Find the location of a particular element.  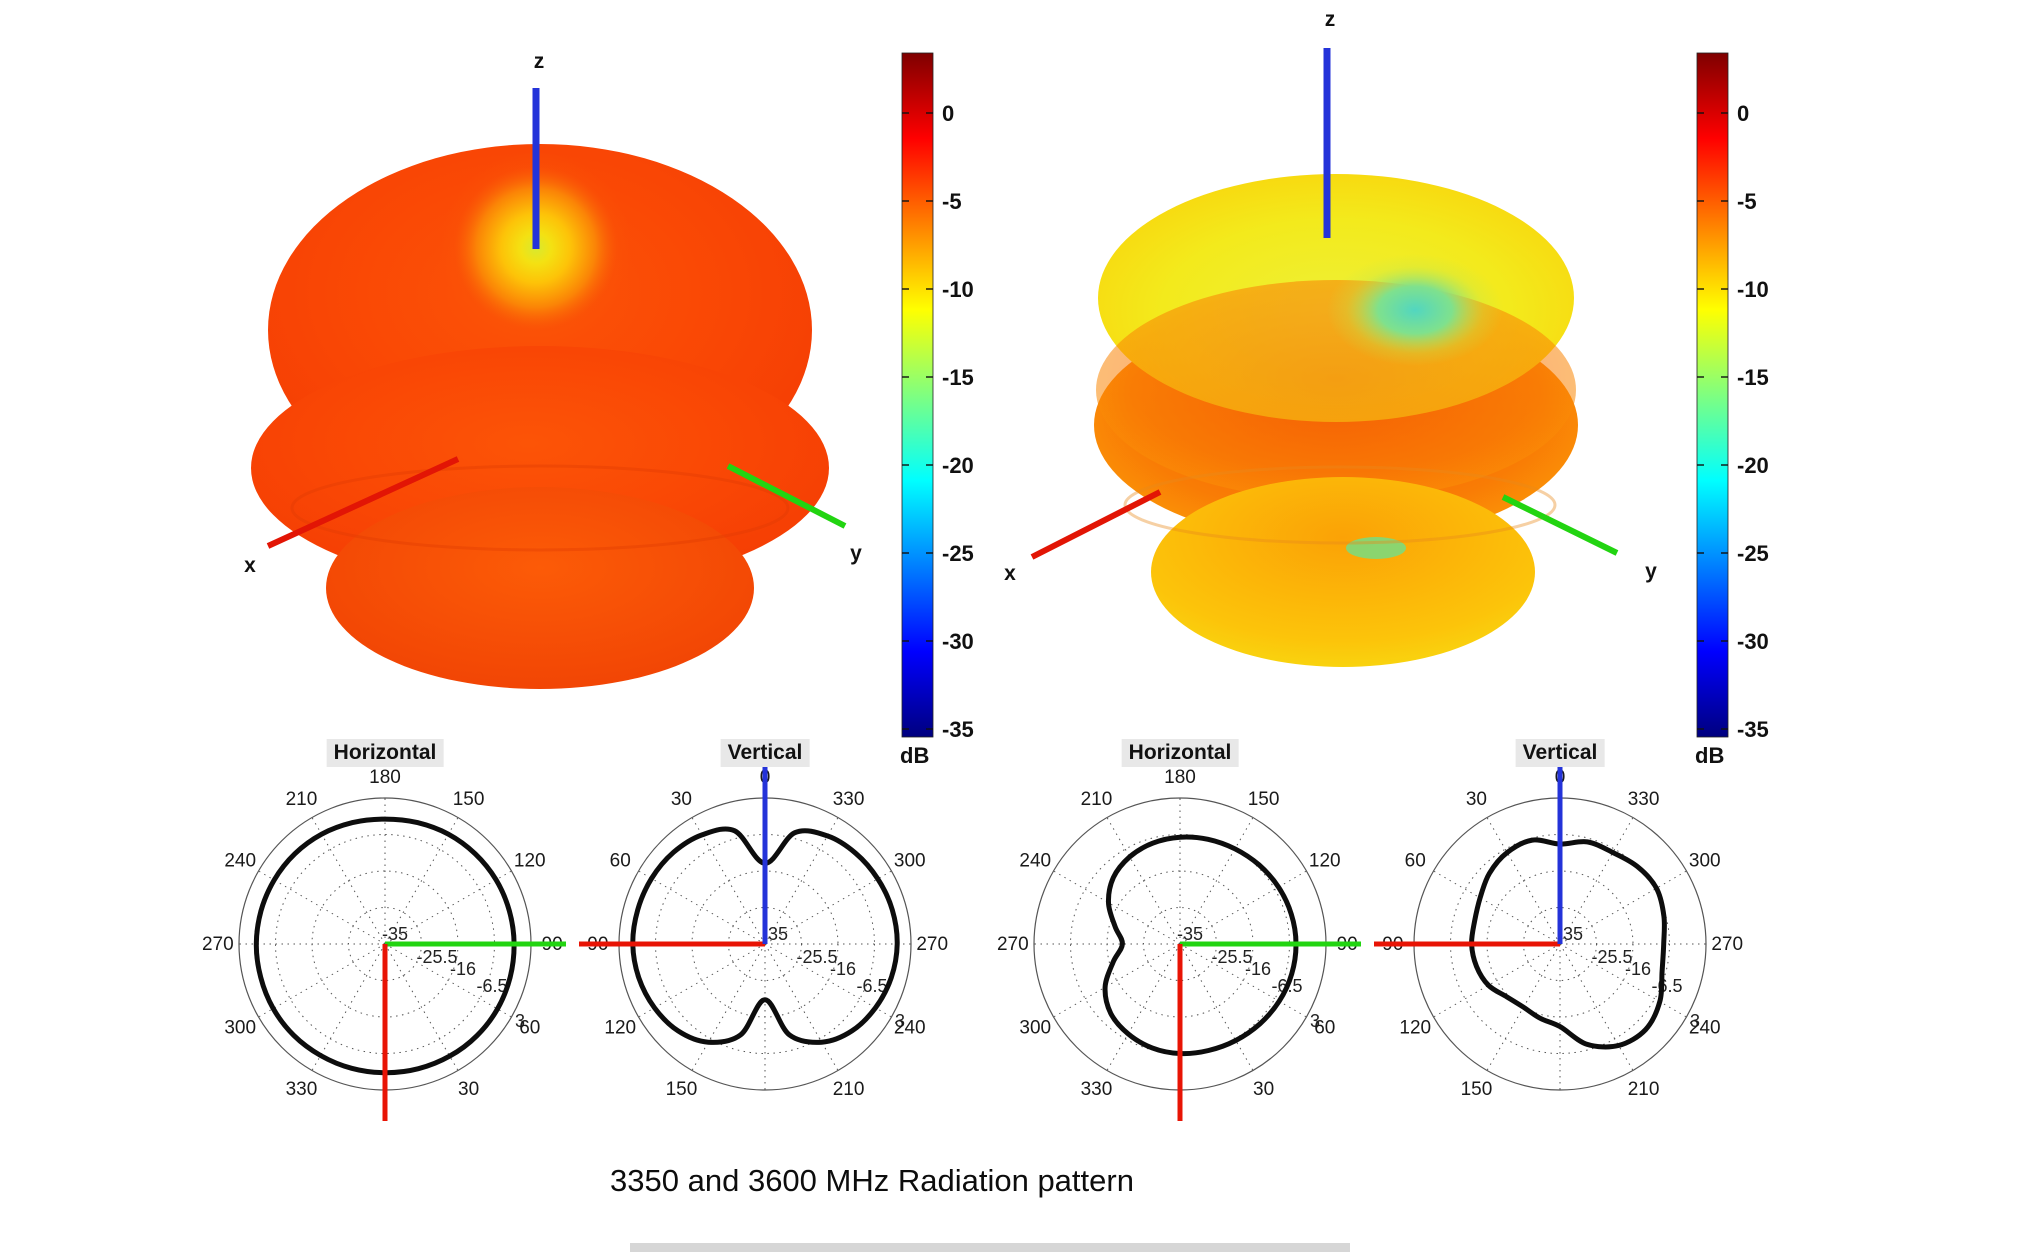

blob-3350-bottom-lobe is located at coordinates (540, 588).